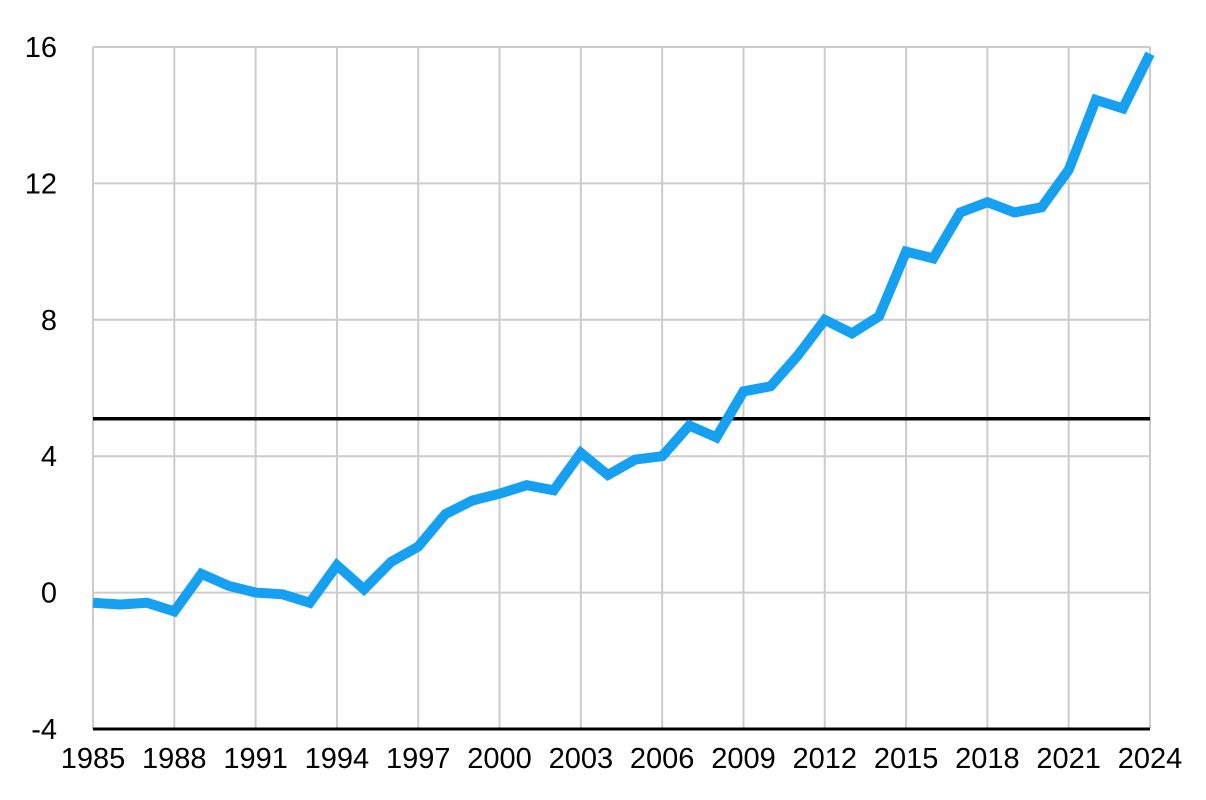 The image size is (1206, 800). Describe the element at coordinates (906, 759) in the screenshot. I see `x-axis-tick-label: 2015` at that location.